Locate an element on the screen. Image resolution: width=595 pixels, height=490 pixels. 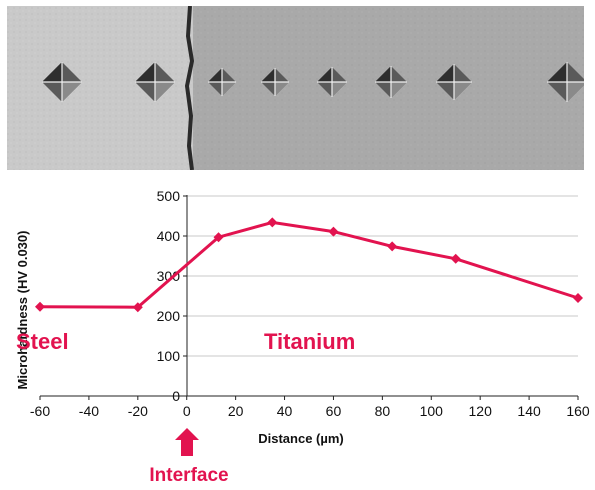
x-tick-label: 20 is located at coordinates (236, 411).